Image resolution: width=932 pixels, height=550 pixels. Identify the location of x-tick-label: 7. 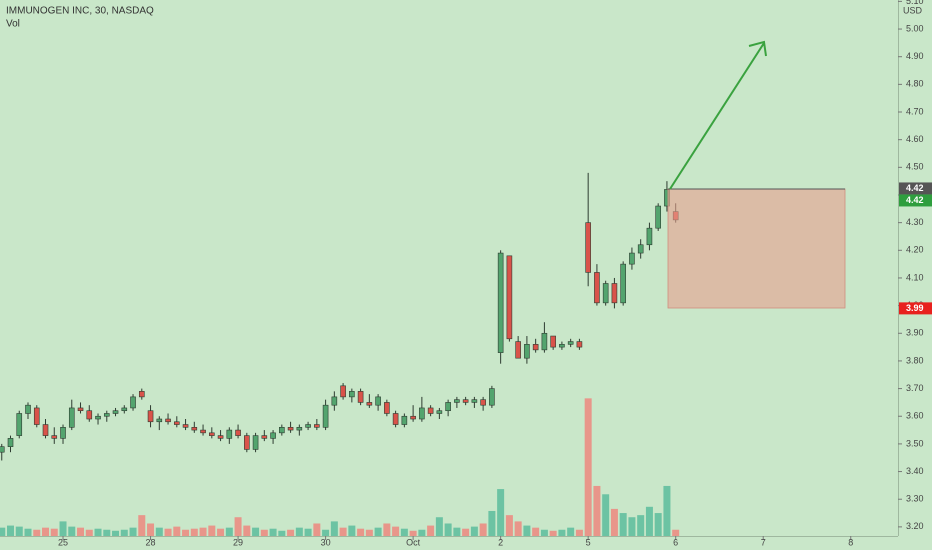
(763, 542).